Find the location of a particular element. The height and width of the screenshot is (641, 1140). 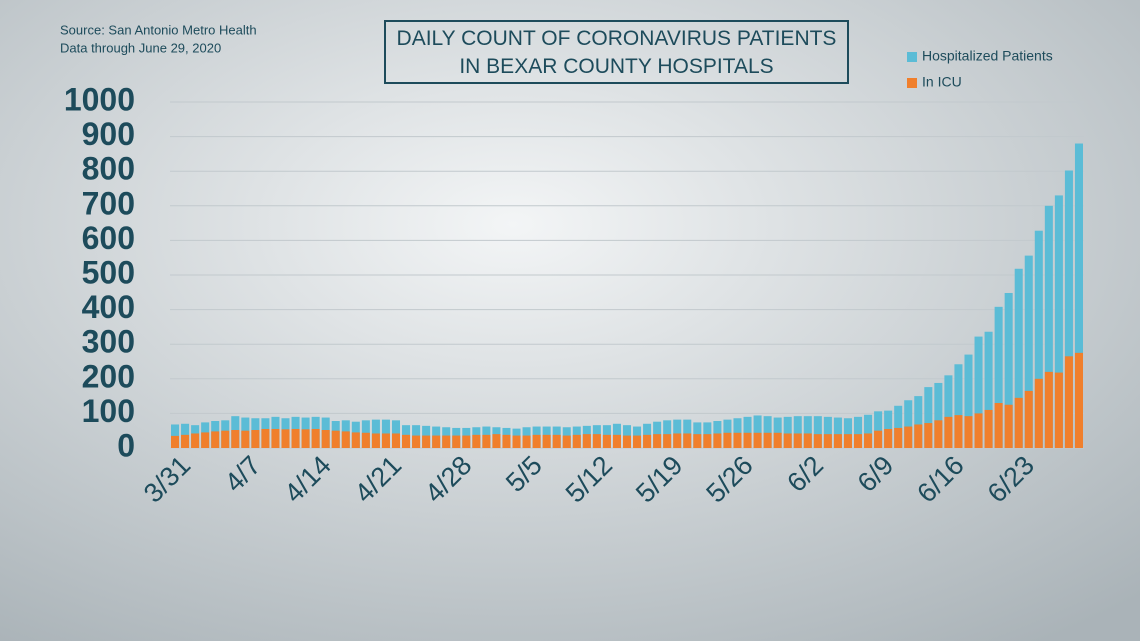

y-tick-label: 500 is located at coordinates (108, 272).